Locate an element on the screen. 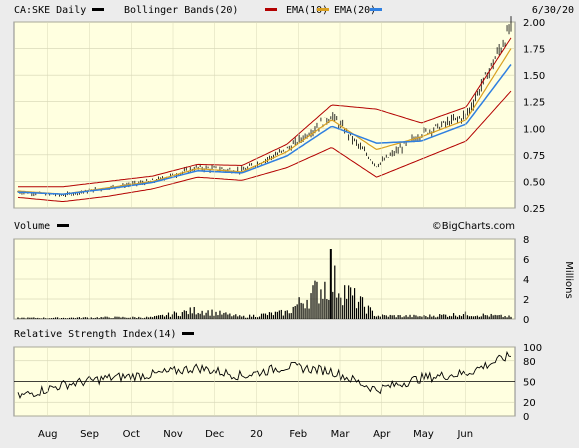 The image size is (579, 448). price-y-tick-label: 1.50 is located at coordinates (534, 76).